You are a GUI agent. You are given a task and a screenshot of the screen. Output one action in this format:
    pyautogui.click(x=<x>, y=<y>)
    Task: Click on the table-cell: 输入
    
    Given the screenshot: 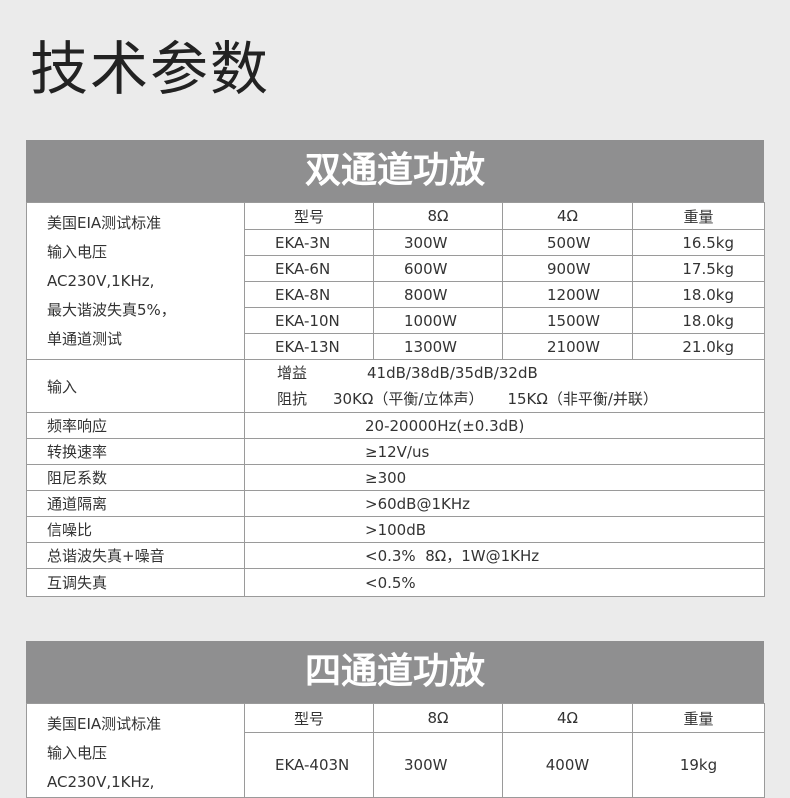 What is the action you would take?
    pyautogui.click(x=135, y=386)
    